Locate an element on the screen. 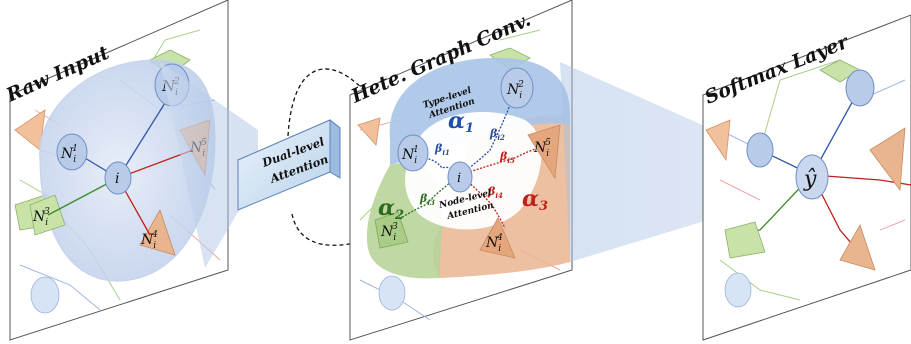  raw-node-center-label: i is located at coordinates (117, 179).